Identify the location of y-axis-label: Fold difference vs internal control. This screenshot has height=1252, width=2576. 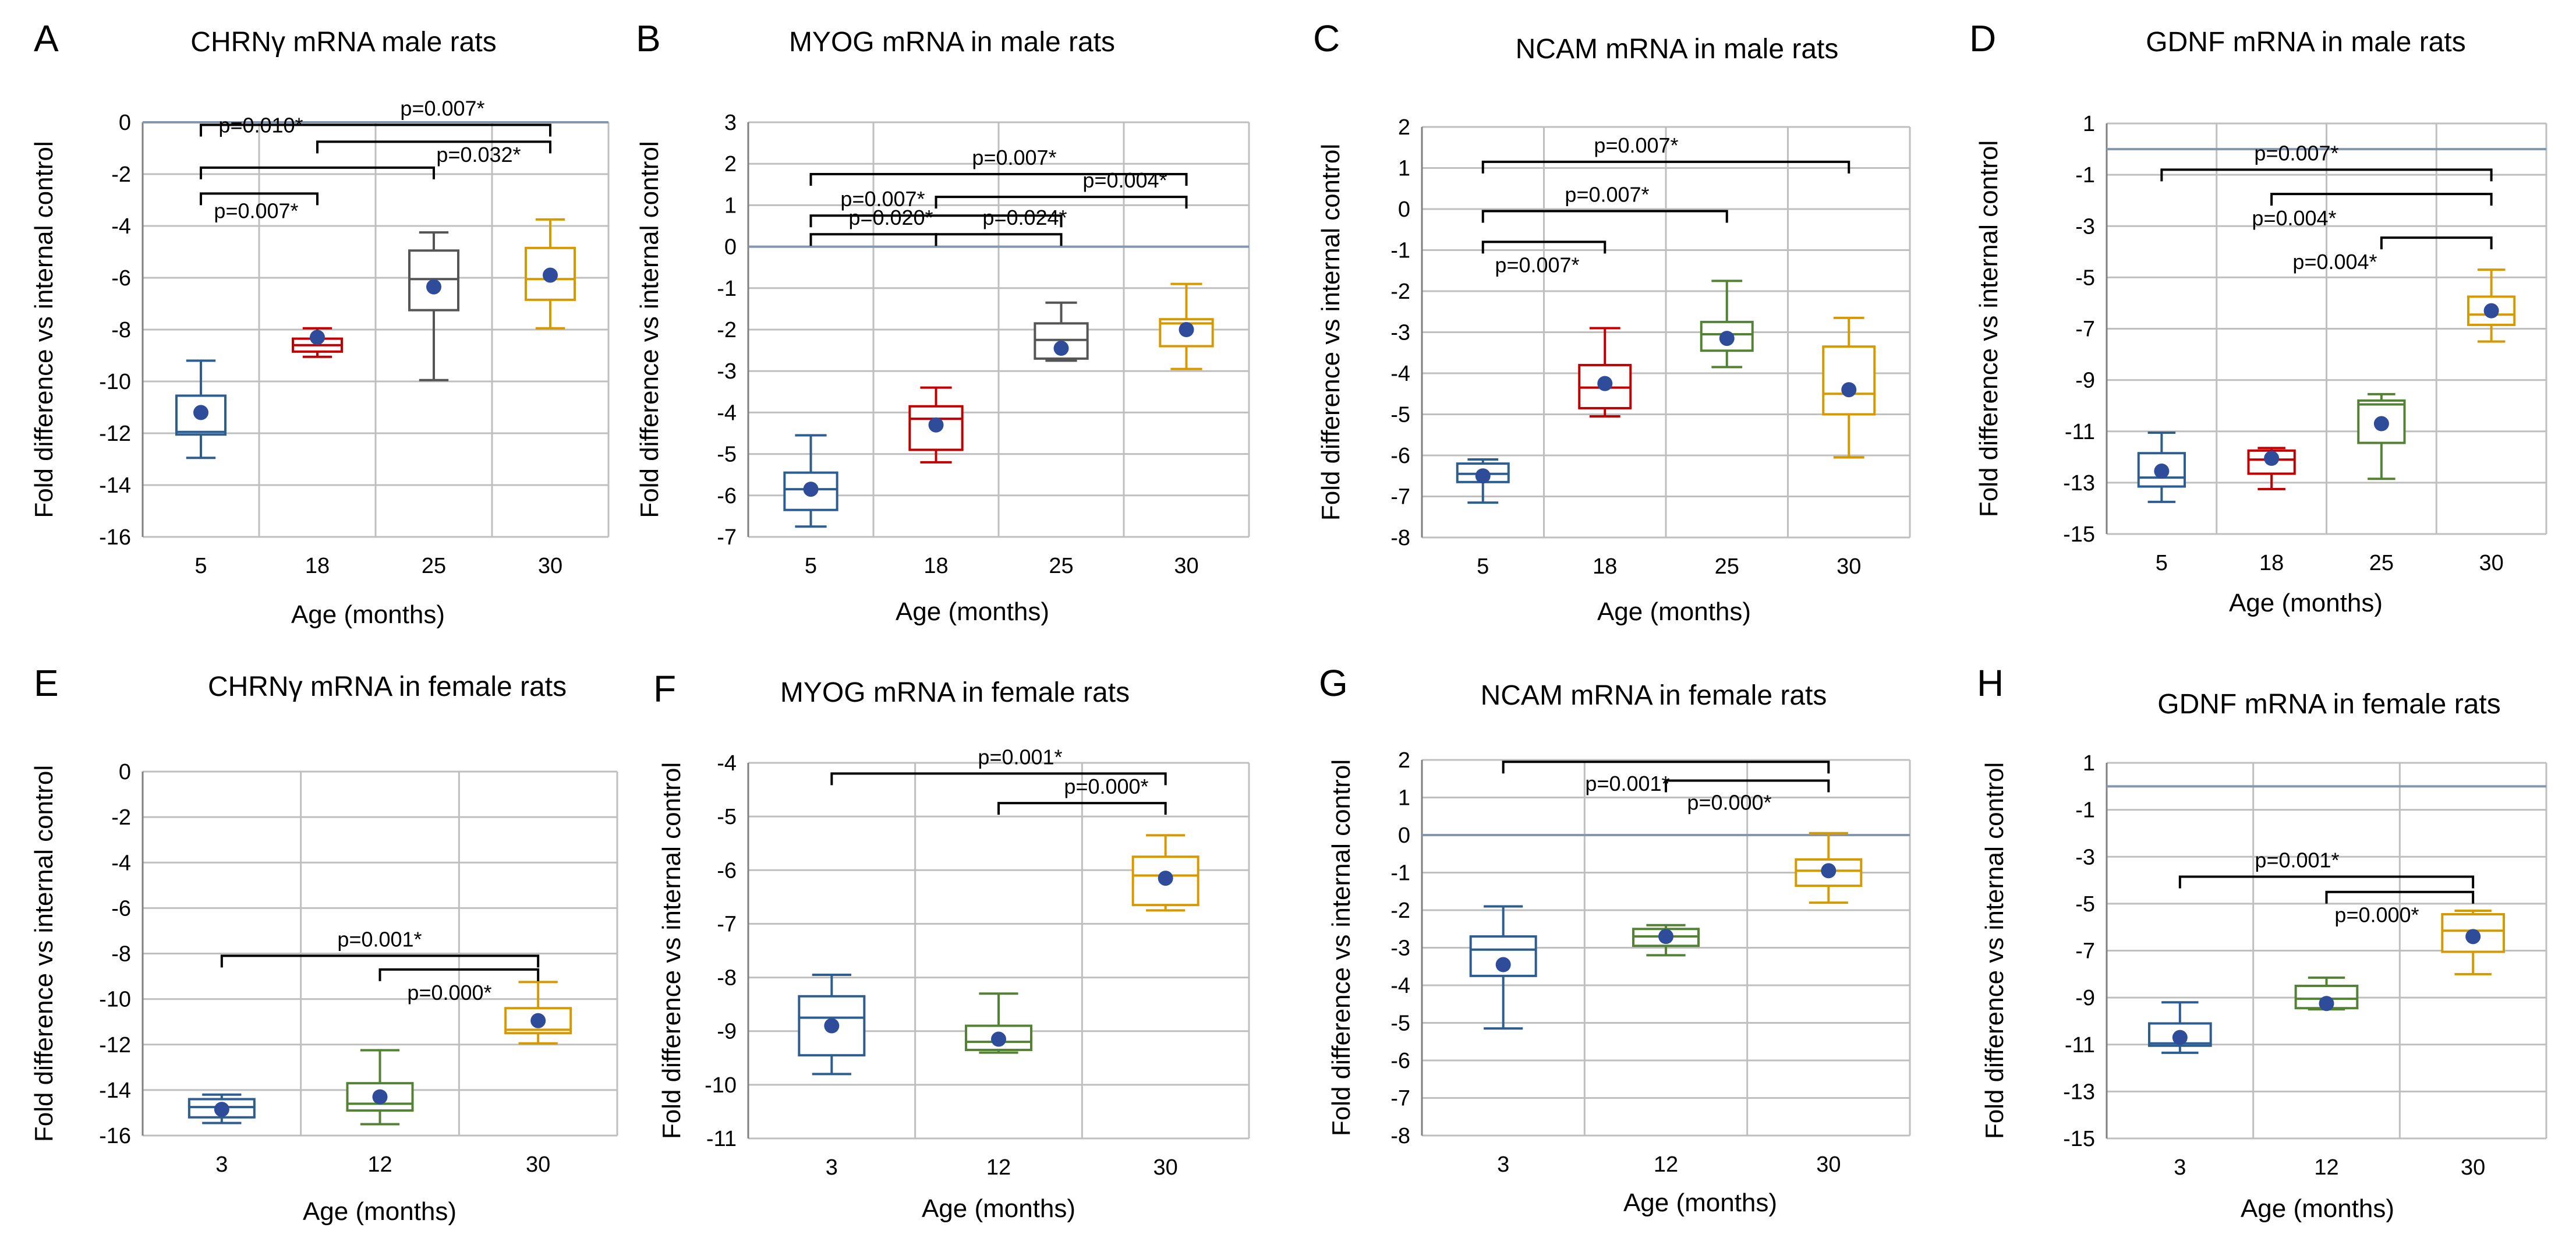
(671, 950).